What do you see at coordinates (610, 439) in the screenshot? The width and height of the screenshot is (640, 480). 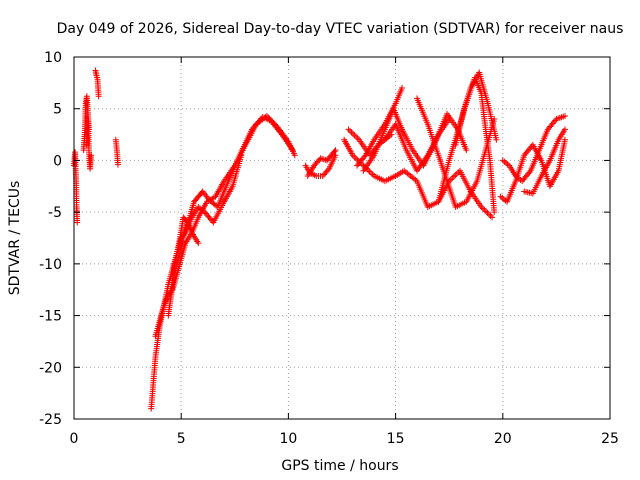 I see `x-tick-label: 25` at bounding box center [610, 439].